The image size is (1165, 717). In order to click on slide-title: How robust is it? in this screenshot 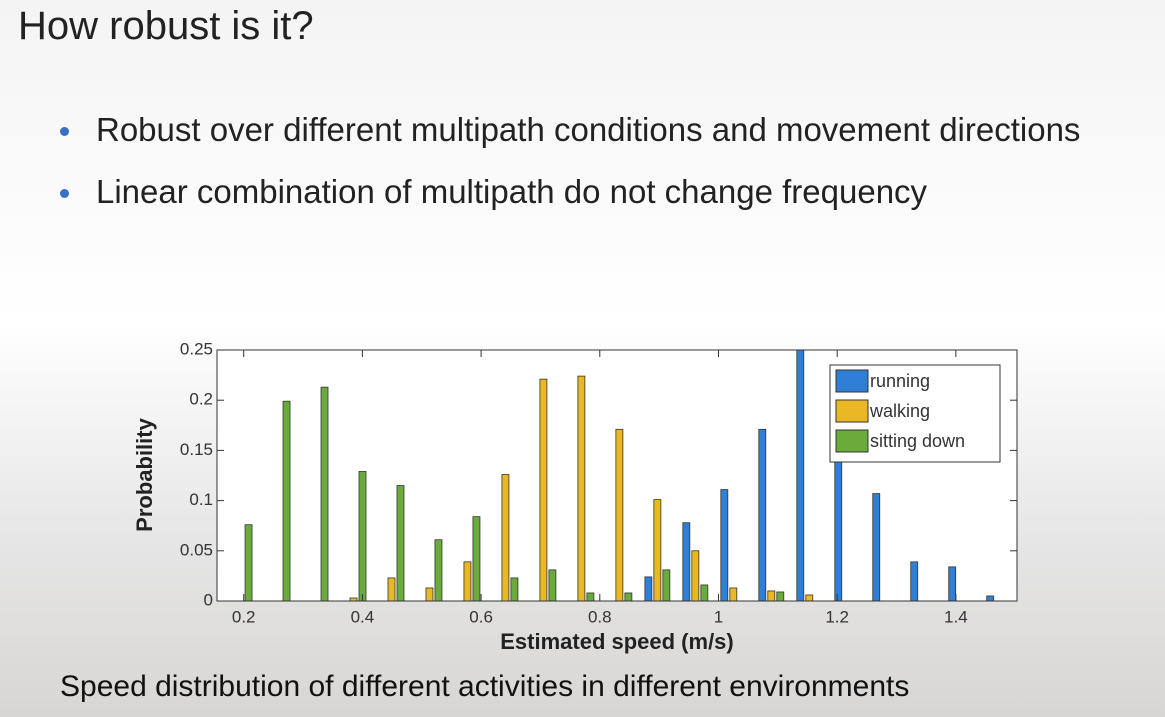, I will do `click(166, 26)`.